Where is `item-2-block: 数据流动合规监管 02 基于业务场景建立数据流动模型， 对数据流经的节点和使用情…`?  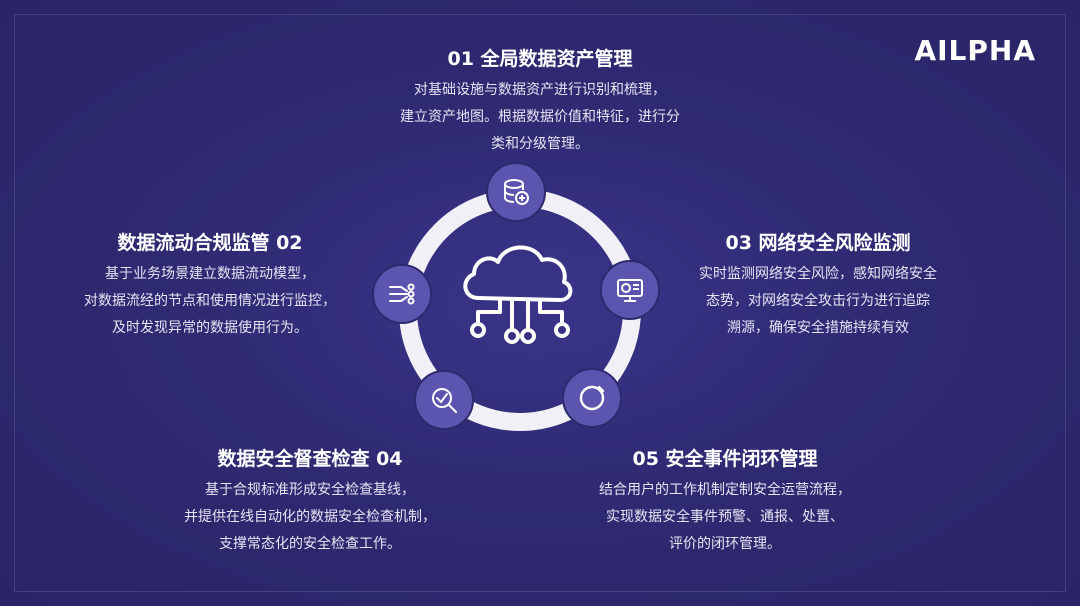
item-2-block: 数据流动合规监管 02 基于业务场景建立数据流动模型， 对数据流经的节点和使用情… is located at coordinates (210, 285).